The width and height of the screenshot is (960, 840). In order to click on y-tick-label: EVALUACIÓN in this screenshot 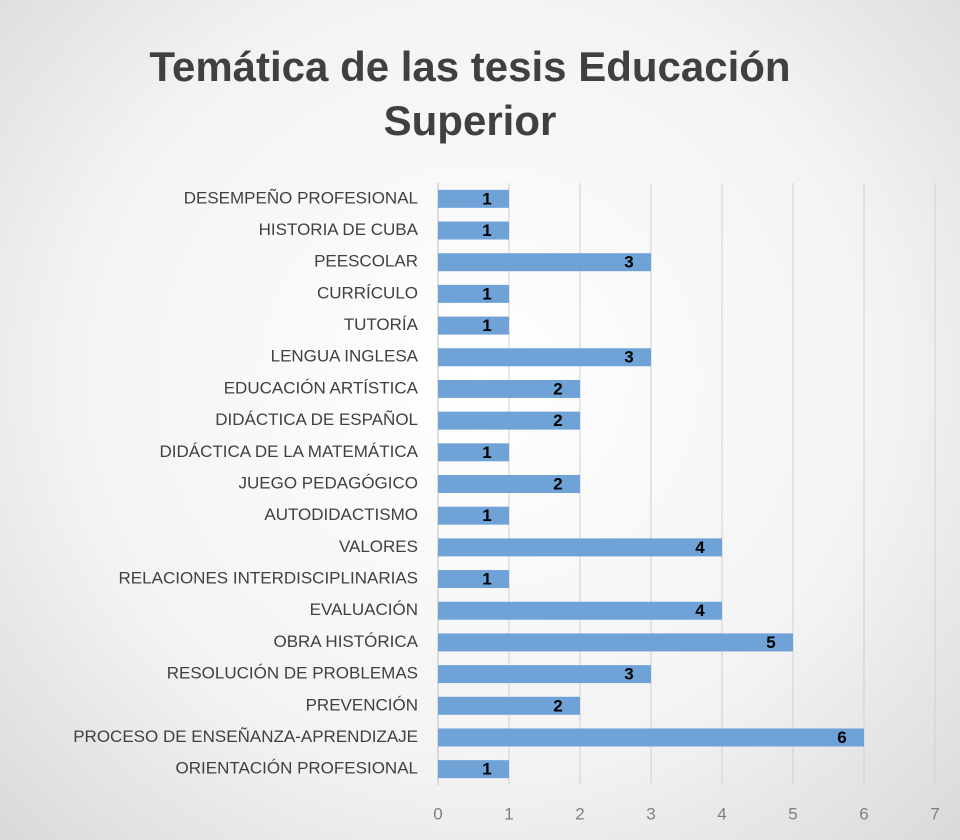, I will do `click(364, 609)`.